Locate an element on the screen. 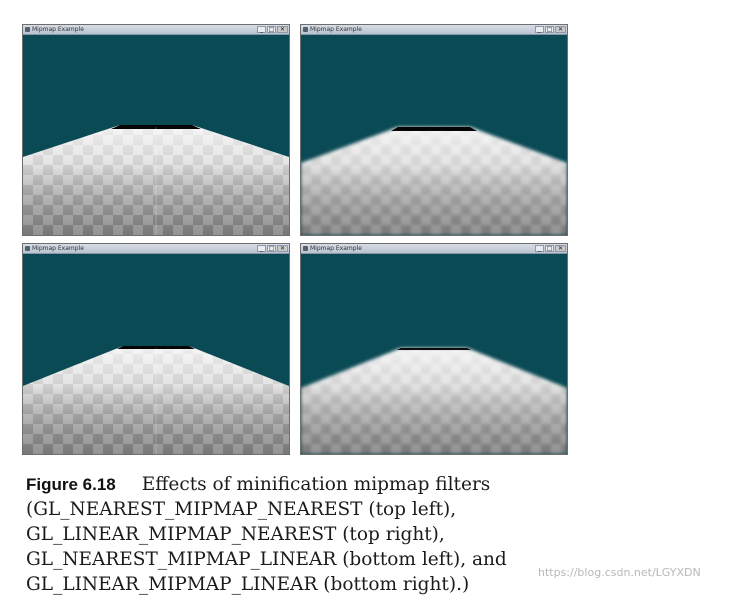  mipmap-window-bottom-left: Mipmap Example _ □ ✕ is located at coordinates (156, 349).